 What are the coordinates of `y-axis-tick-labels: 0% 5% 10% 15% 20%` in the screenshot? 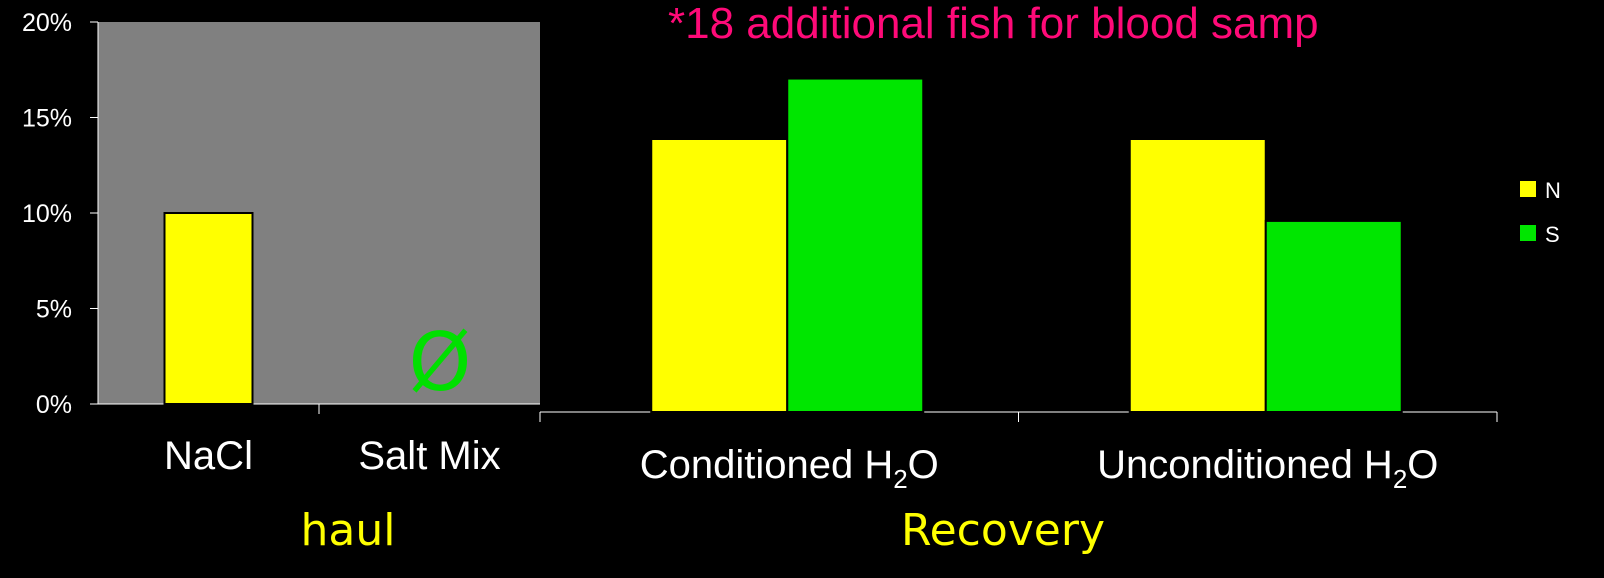 It's located at (47, 214).